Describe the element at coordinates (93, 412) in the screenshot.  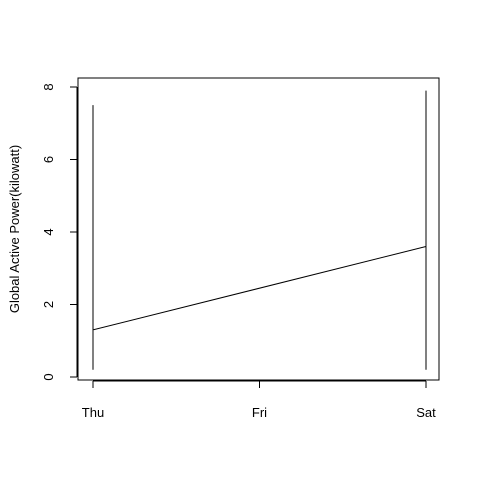
I see `x-tick-label: Thu` at that location.